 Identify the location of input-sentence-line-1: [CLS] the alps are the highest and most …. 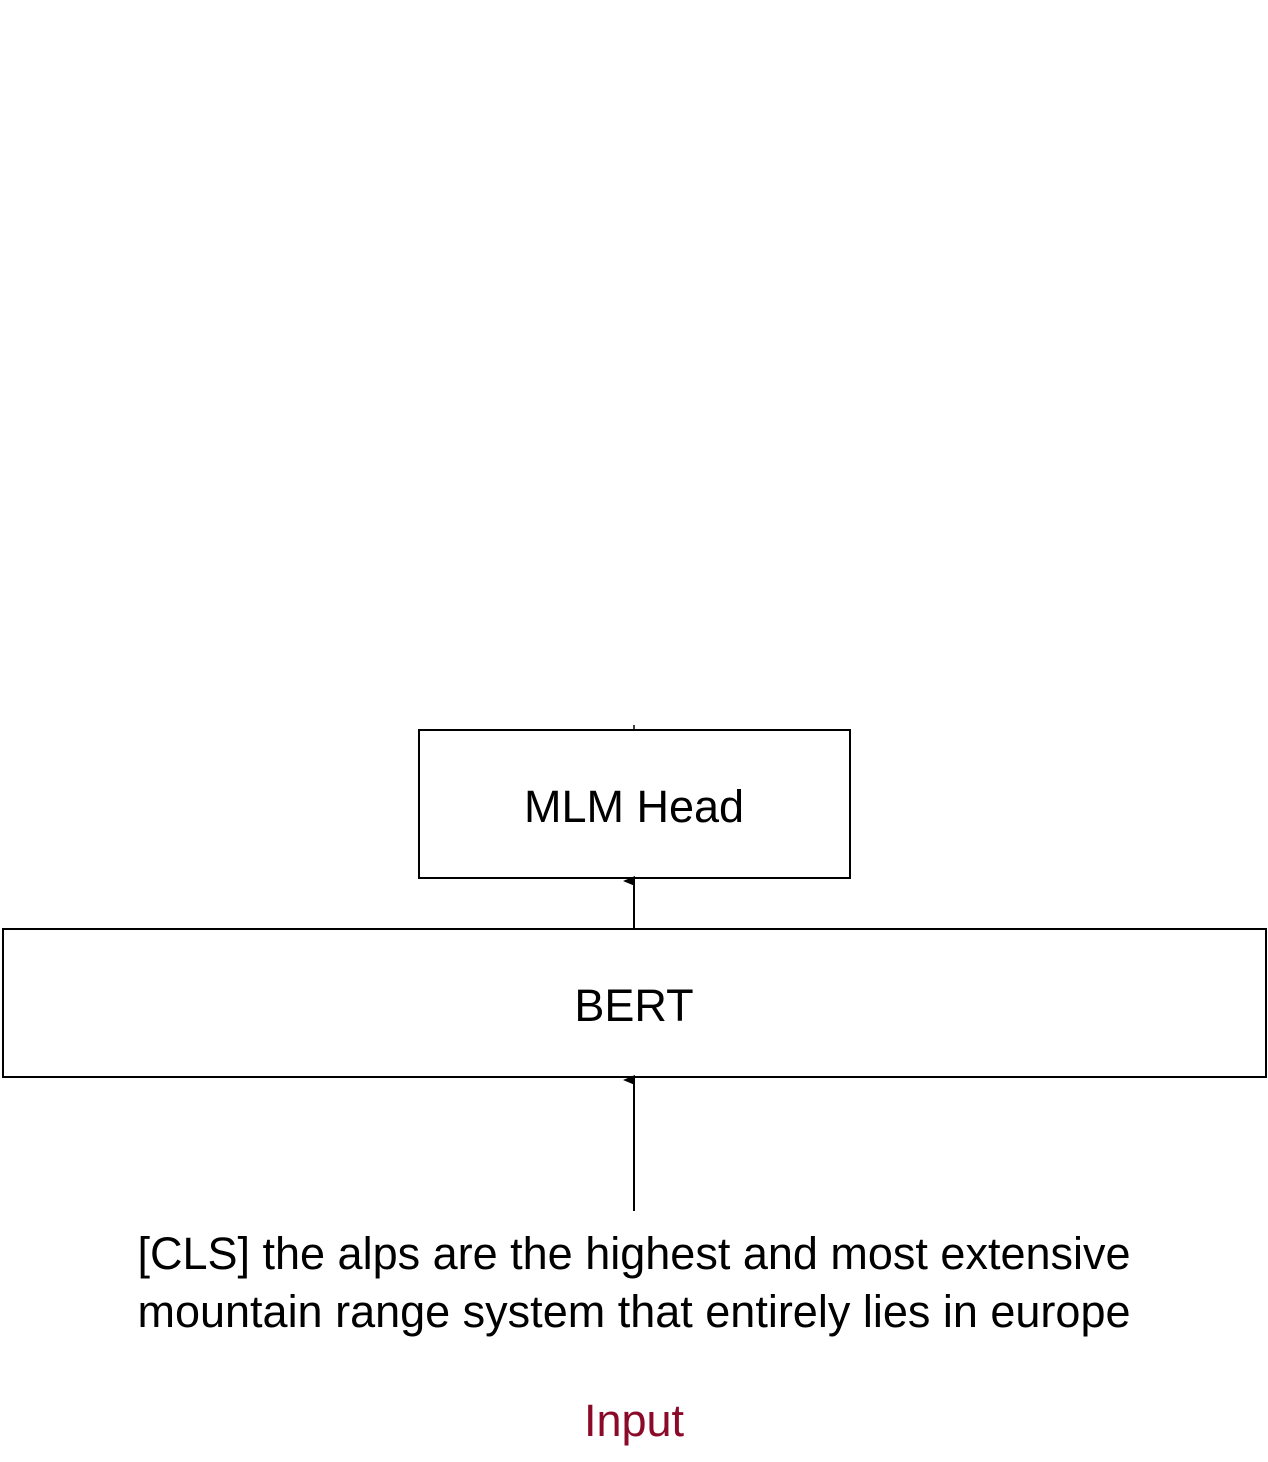
(634, 1253).